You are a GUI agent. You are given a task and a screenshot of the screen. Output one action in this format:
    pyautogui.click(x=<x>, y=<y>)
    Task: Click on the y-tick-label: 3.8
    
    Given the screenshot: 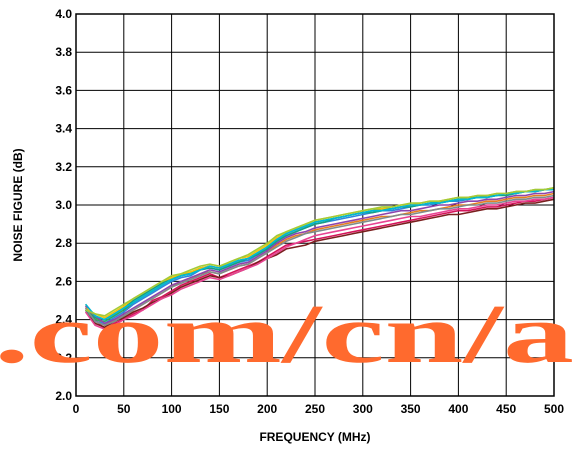 What is the action you would take?
    pyautogui.click(x=63, y=52)
    